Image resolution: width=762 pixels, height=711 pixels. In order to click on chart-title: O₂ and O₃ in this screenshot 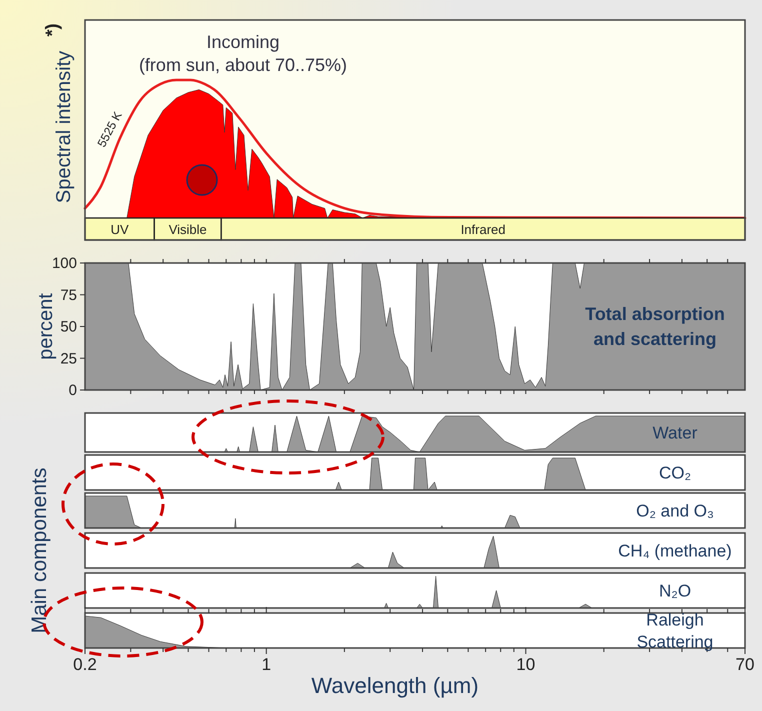, I will do `click(675, 511)`.